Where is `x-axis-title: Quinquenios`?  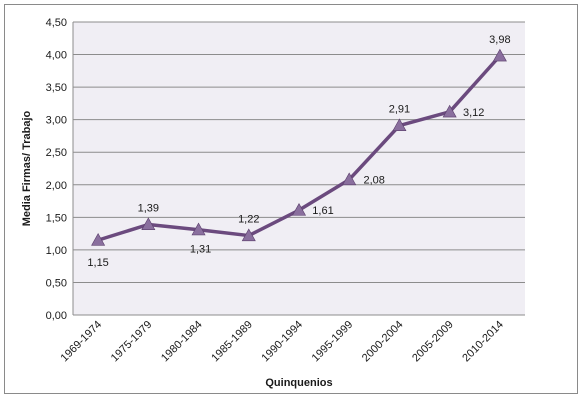
x-axis-title: Quinquenios is located at coordinates (298, 383).